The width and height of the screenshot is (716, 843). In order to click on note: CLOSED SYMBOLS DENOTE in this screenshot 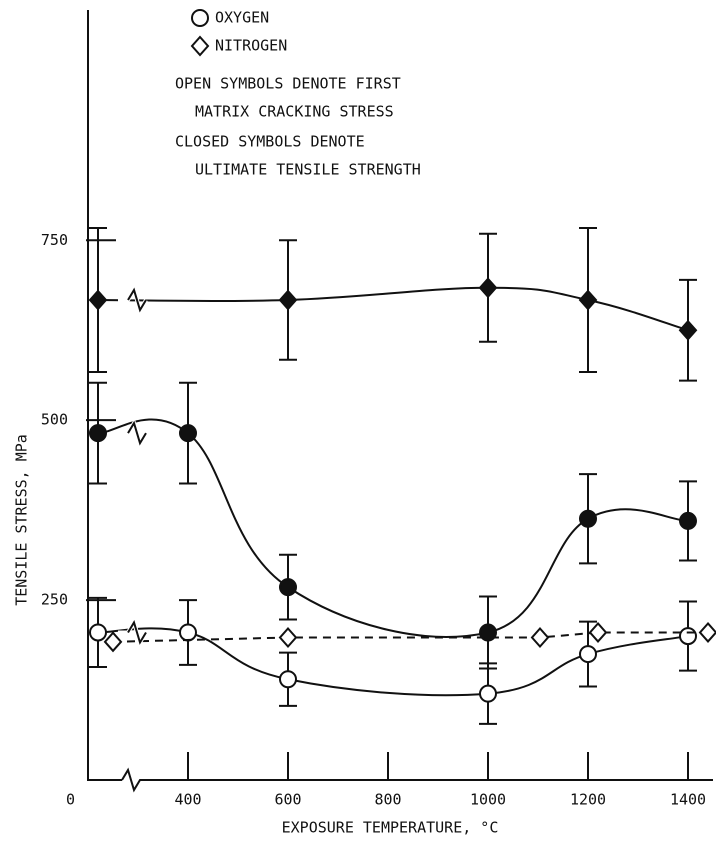, I will do `click(270, 142)`.